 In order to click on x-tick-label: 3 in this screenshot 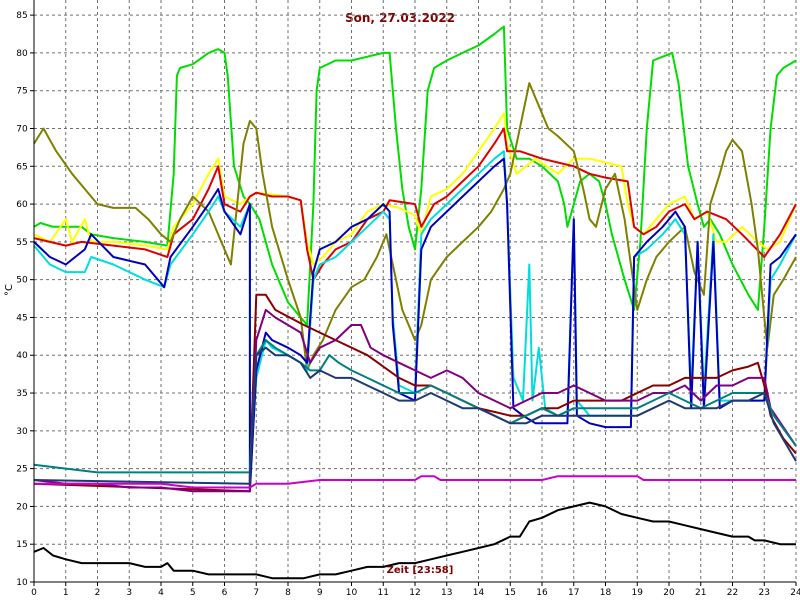, I will do `click(129, 593)`.